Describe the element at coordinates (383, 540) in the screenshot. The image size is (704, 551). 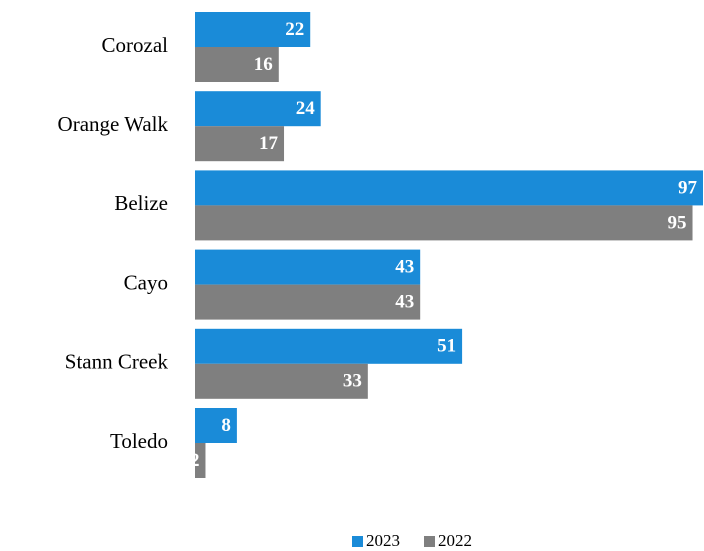
I see `legend-label: 2023` at that location.